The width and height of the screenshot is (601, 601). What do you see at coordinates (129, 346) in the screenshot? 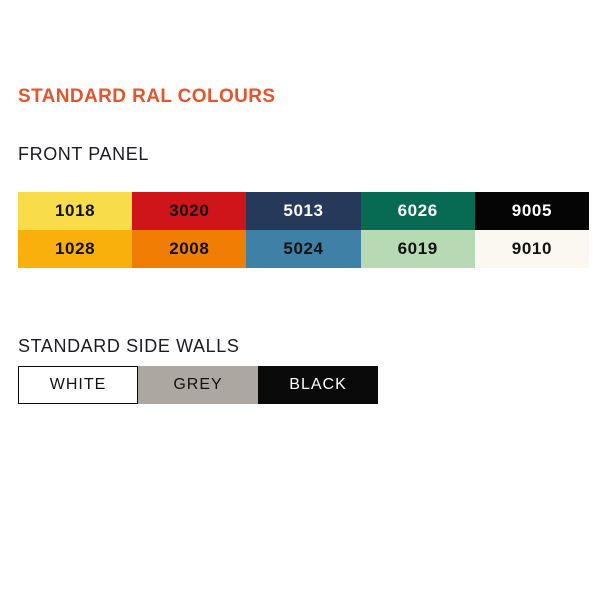
I see `side-walls-heading: STANDARD SIDE WALLS` at bounding box center [129, 346].